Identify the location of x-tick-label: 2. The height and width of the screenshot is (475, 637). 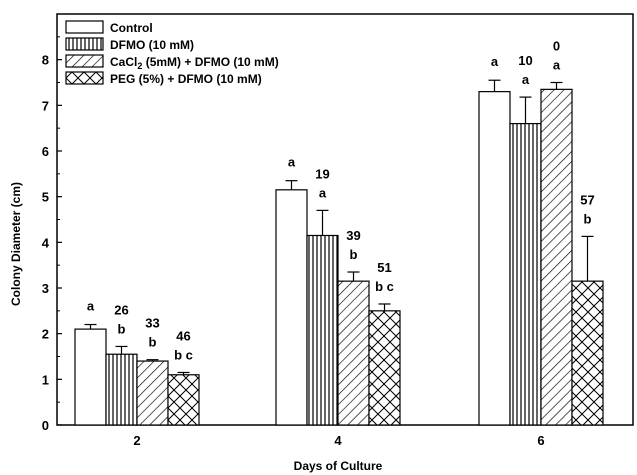
(136, 440).